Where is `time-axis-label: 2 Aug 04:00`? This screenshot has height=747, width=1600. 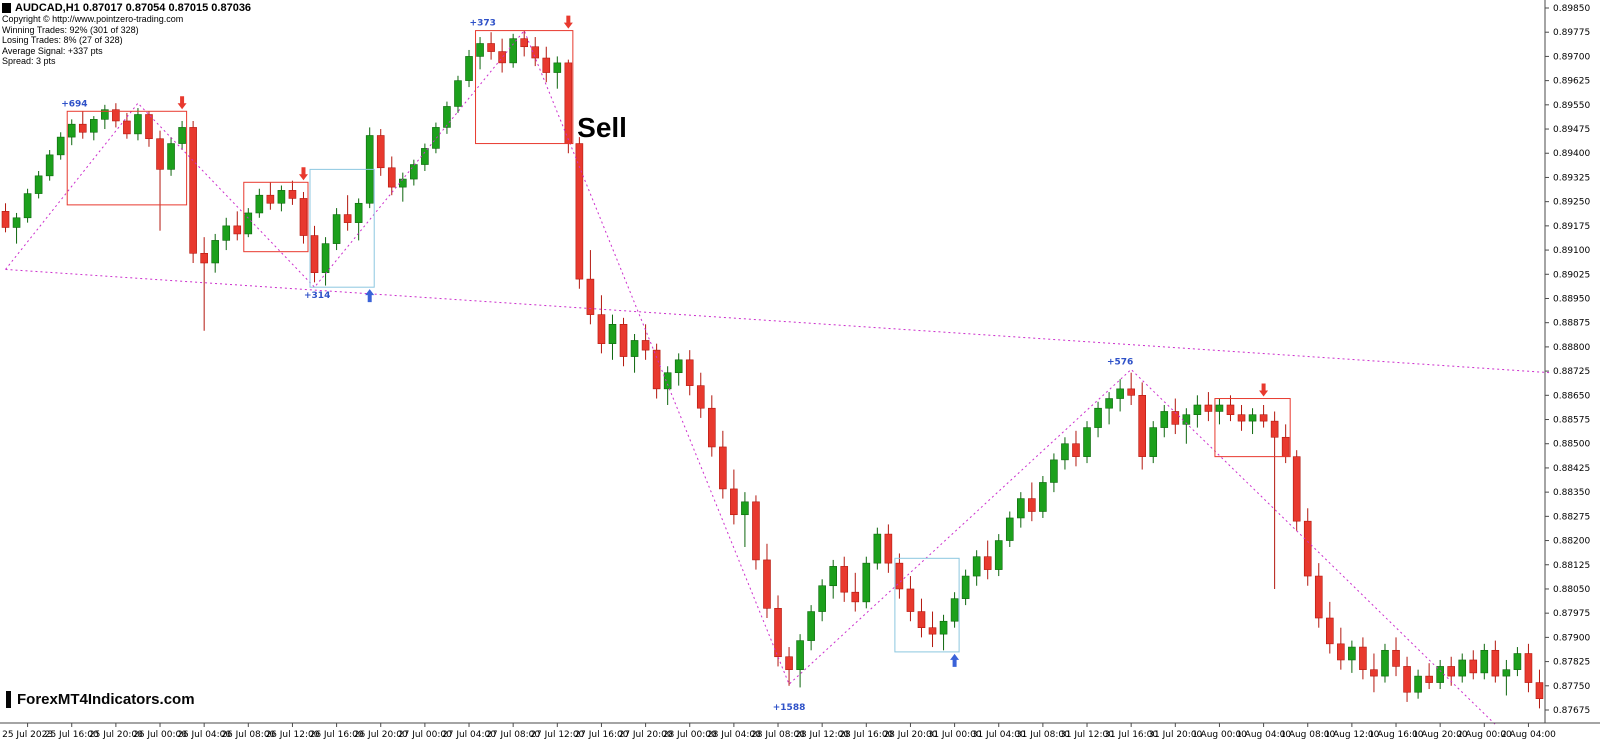 time-axis-label: 2 Aug 04:00 is located at coordinates (1528, 735).